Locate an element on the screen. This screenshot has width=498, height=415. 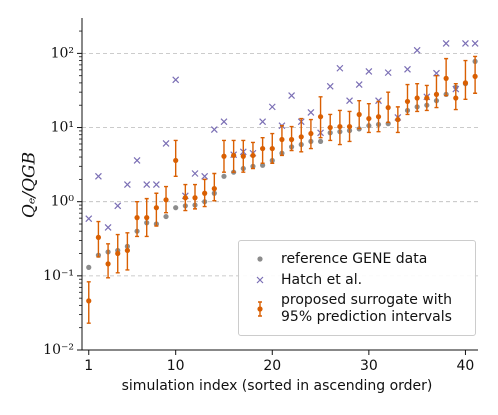
x-tick-label: 30 is located at coordinates (369, 366).